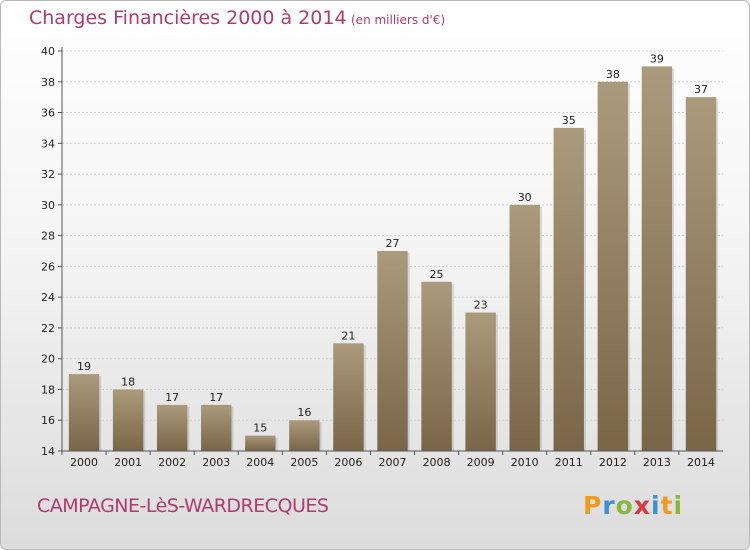  Describe the element at coordinates (304, 412) in the screenshot. I see `data-label: 16` at that location.